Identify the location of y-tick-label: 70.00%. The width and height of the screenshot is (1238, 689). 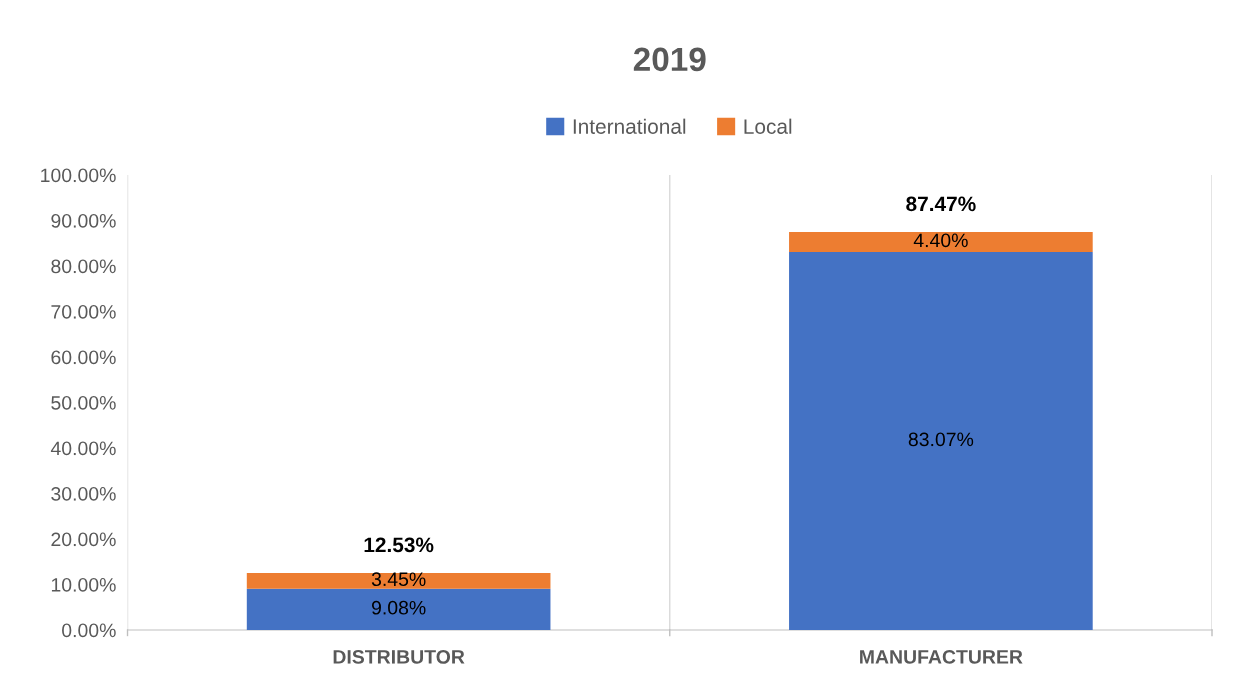
(83, 311).